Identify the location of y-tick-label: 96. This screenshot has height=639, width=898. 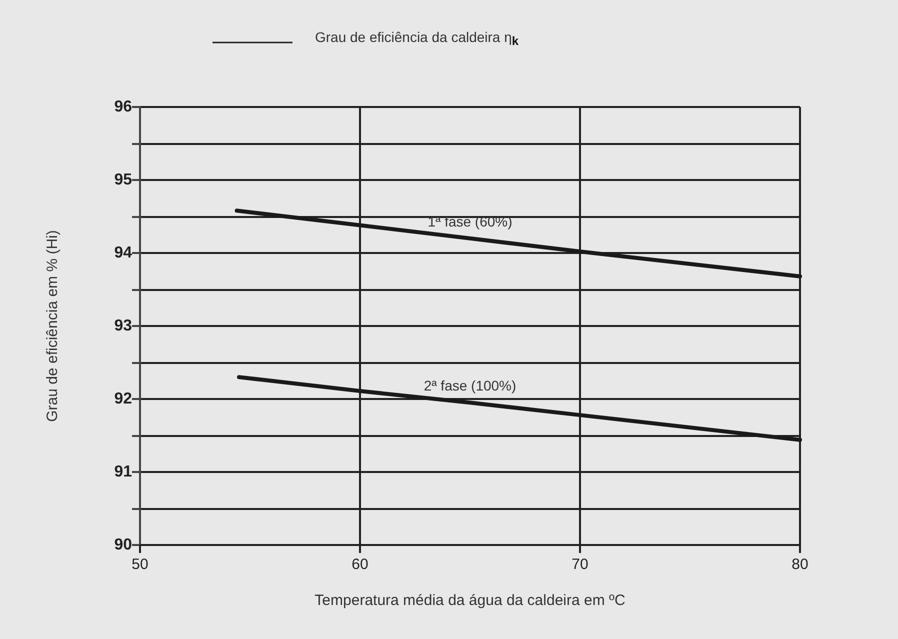
(123, 107).